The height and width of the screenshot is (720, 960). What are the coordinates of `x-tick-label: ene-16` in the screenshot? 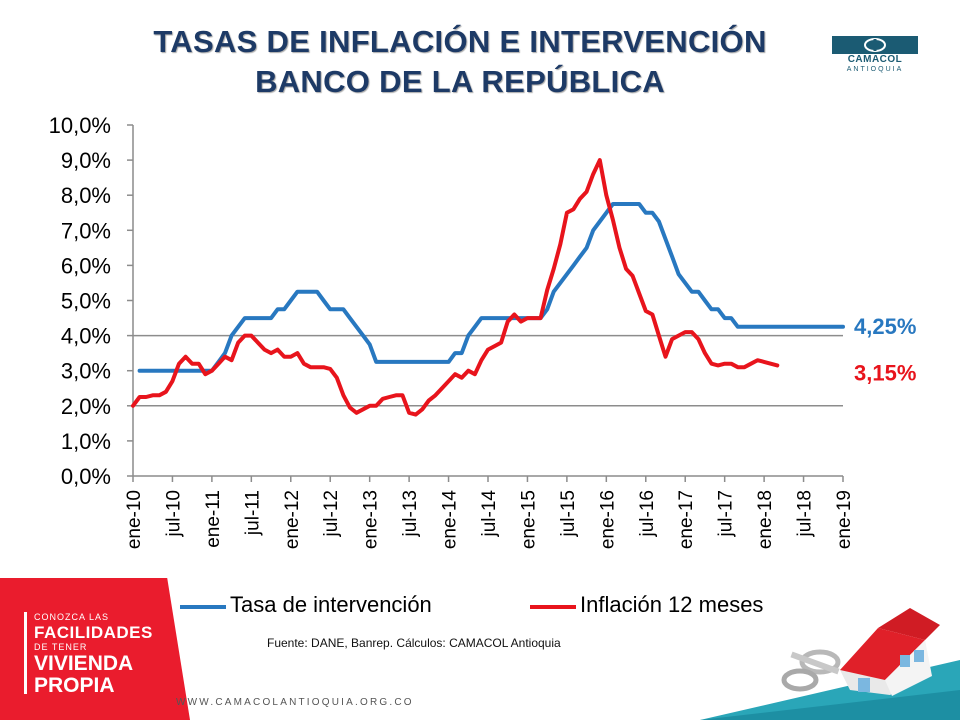 It's located at (607, 519).